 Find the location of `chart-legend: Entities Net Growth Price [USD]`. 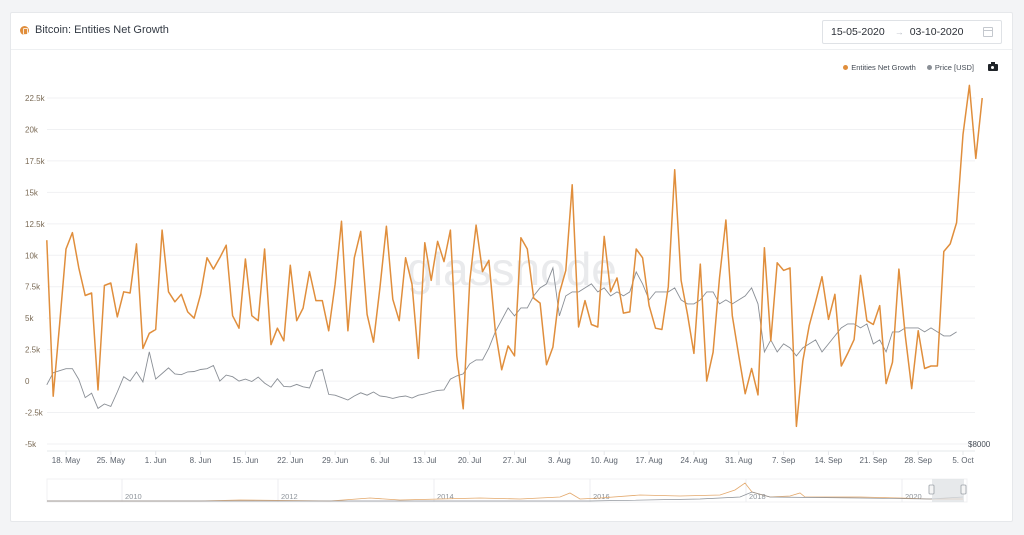

chart-legend: Entities Net Growth Price [USD] is located at coordinates (920, 67).